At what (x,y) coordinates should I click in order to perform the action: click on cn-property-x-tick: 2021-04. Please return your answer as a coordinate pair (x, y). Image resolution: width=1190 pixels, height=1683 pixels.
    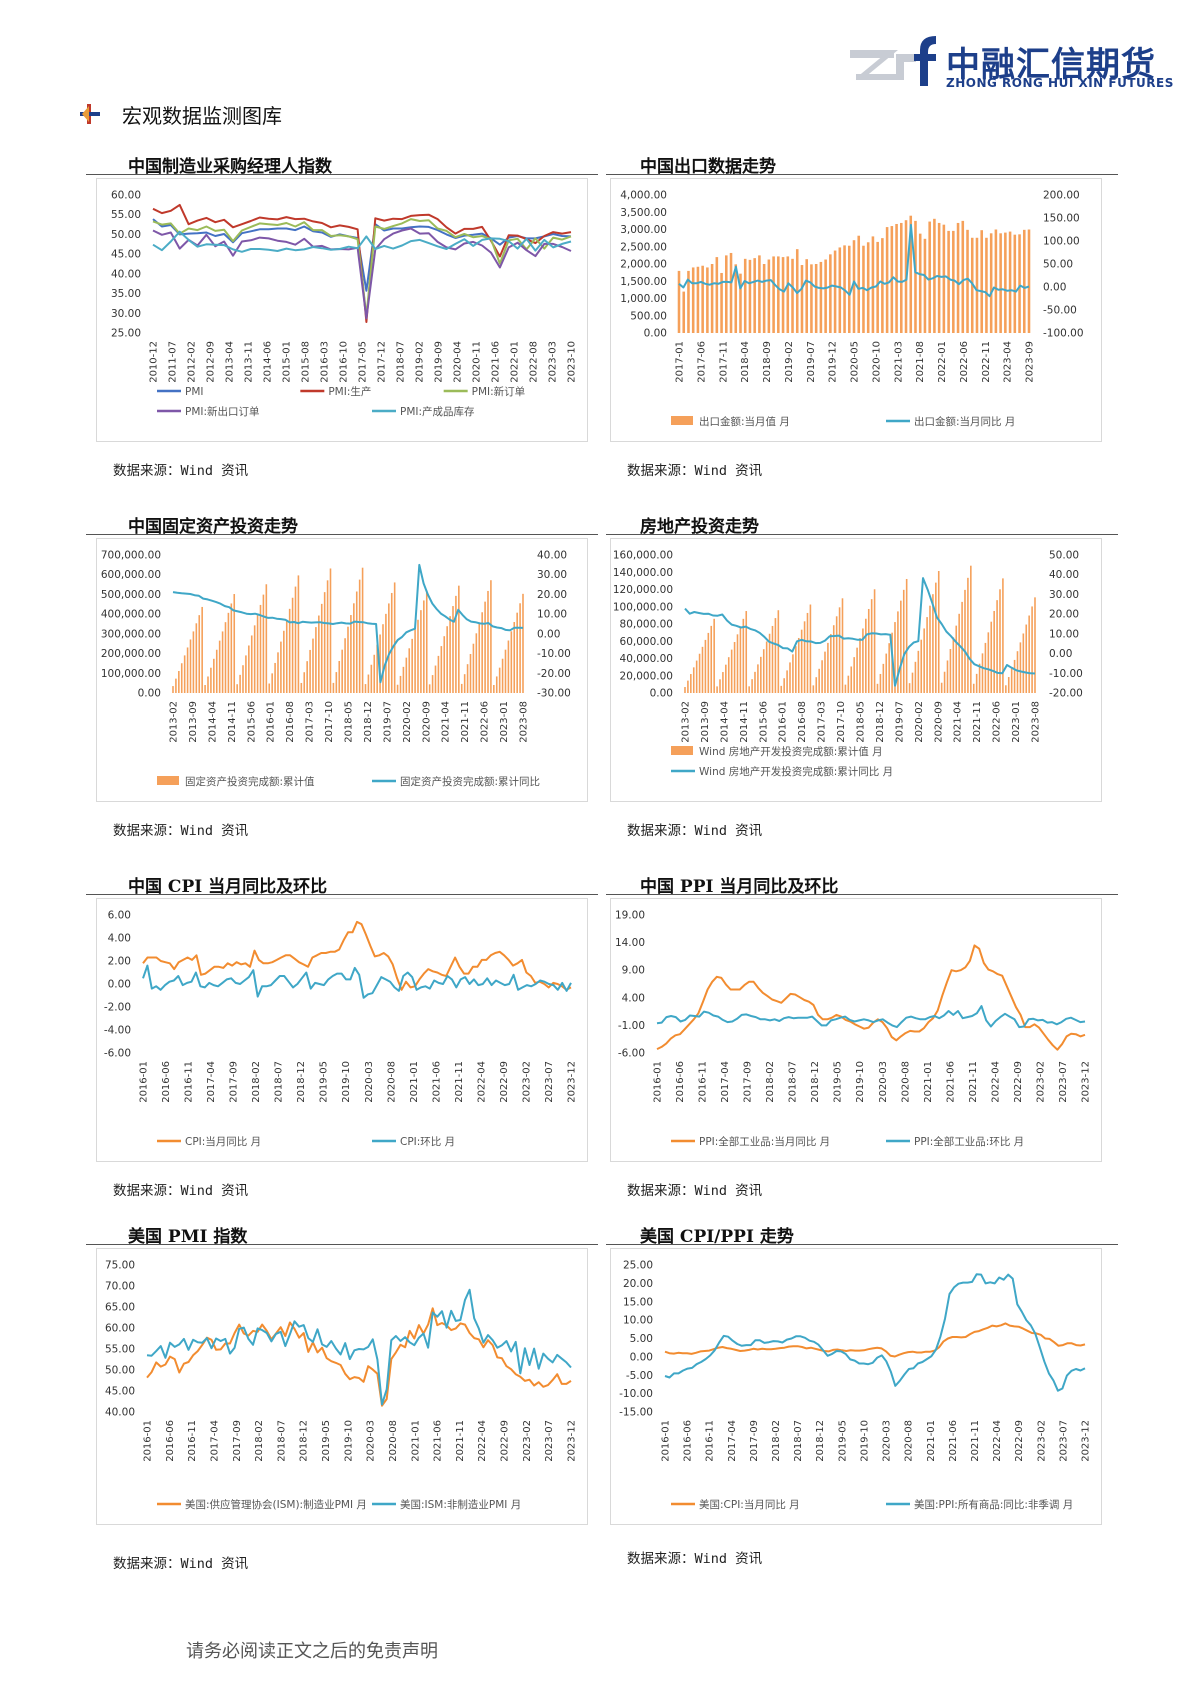
    Looking at the image, I should click on (958, 722).